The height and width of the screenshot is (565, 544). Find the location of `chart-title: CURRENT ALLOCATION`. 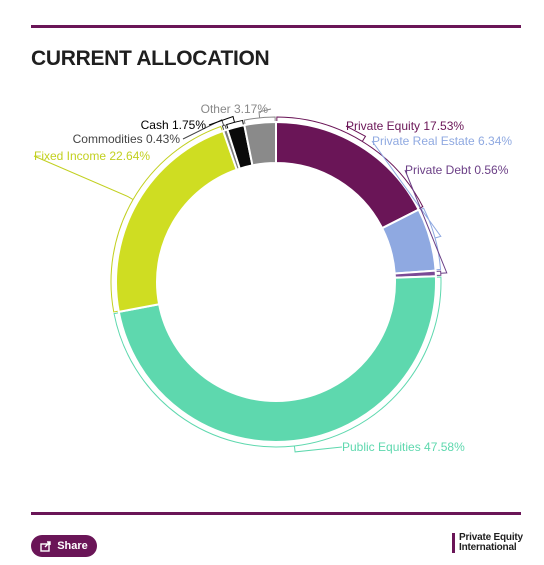

chart-title: CURRENT ALLOCATION is located at coordinates (150, 58).